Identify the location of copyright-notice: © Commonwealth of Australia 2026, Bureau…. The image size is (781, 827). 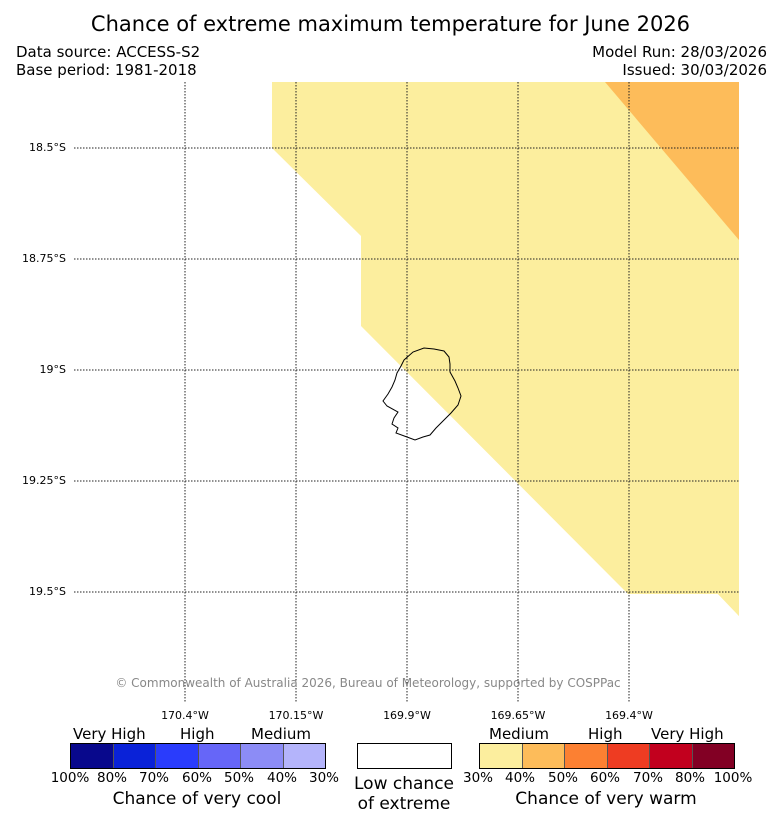
(368, 683).